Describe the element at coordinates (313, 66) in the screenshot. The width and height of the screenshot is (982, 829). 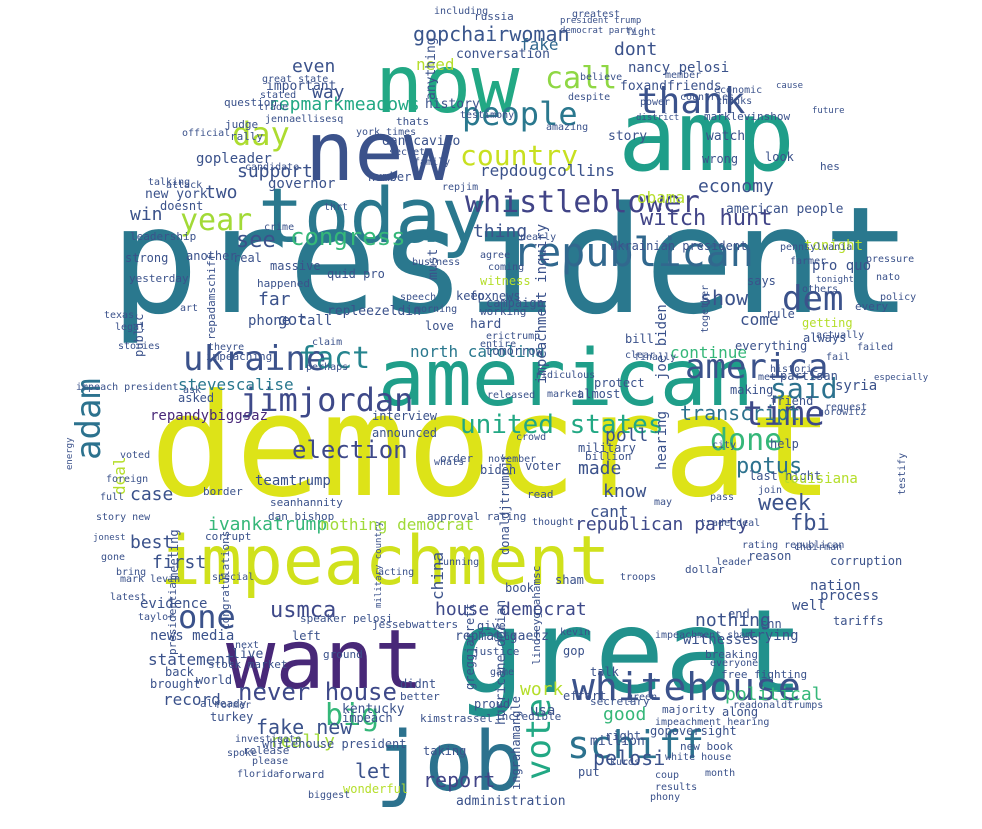
I see `word-even: even` at that location.